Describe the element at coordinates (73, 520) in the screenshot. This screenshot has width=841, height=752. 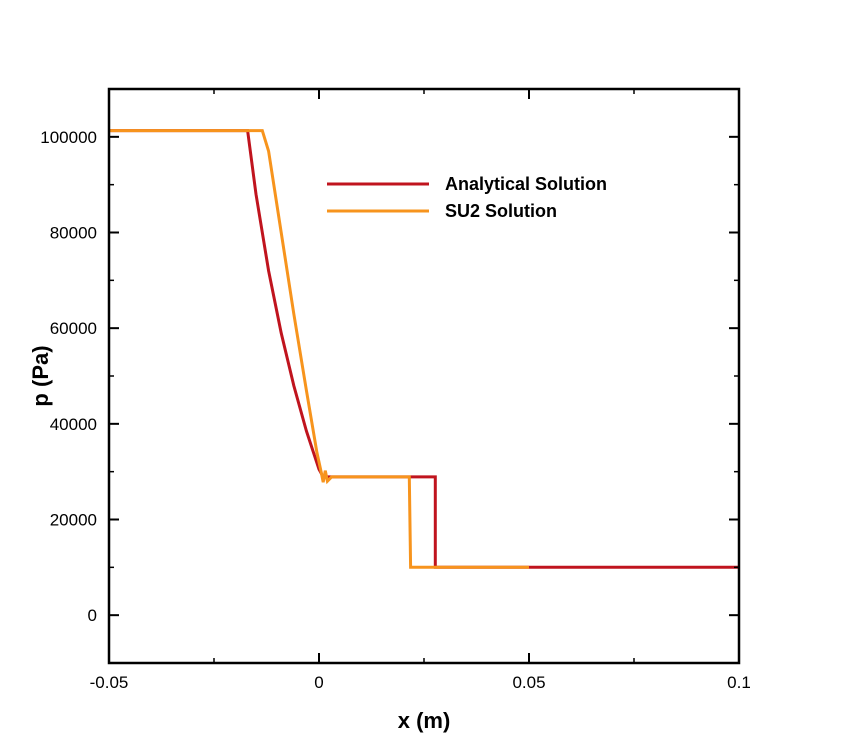
I see `y-tick-label: 20000` at that location.